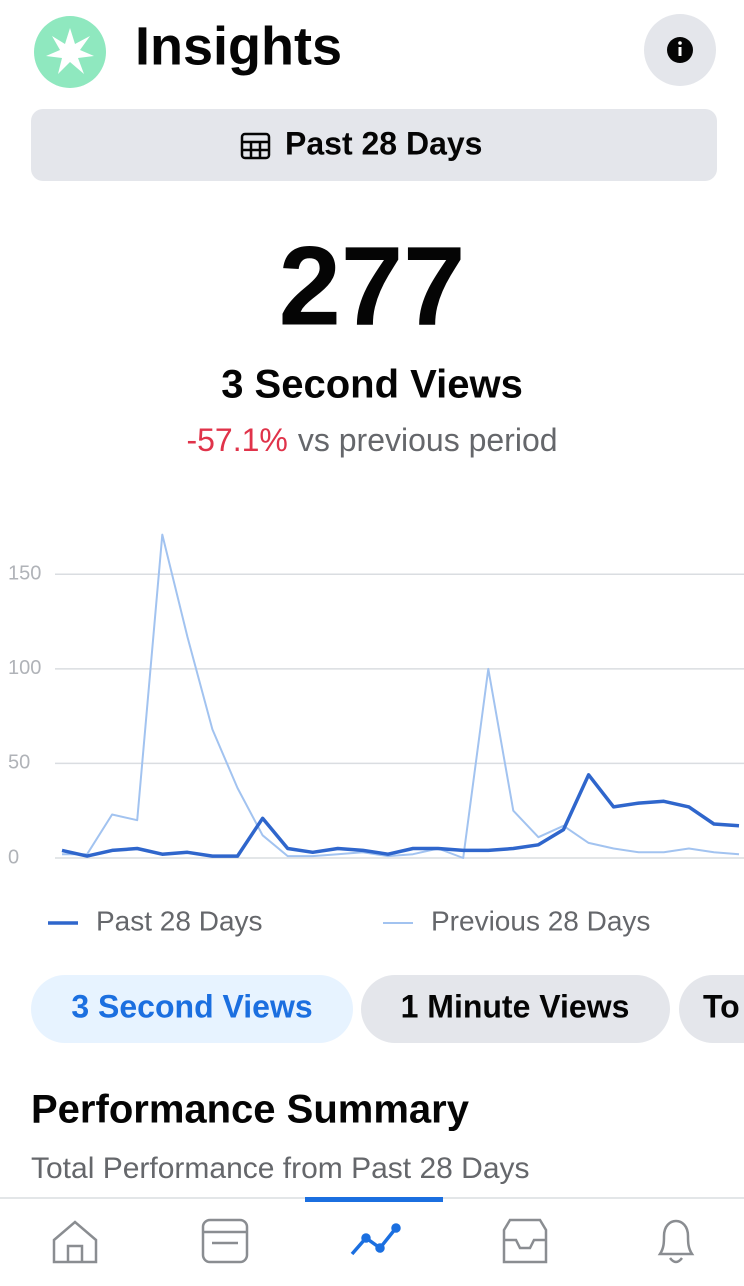 The image size is (744, 1286). Describe the element at coordinates (13, 857) in the screenshot. I see `y-tick-label: 0` at that location.